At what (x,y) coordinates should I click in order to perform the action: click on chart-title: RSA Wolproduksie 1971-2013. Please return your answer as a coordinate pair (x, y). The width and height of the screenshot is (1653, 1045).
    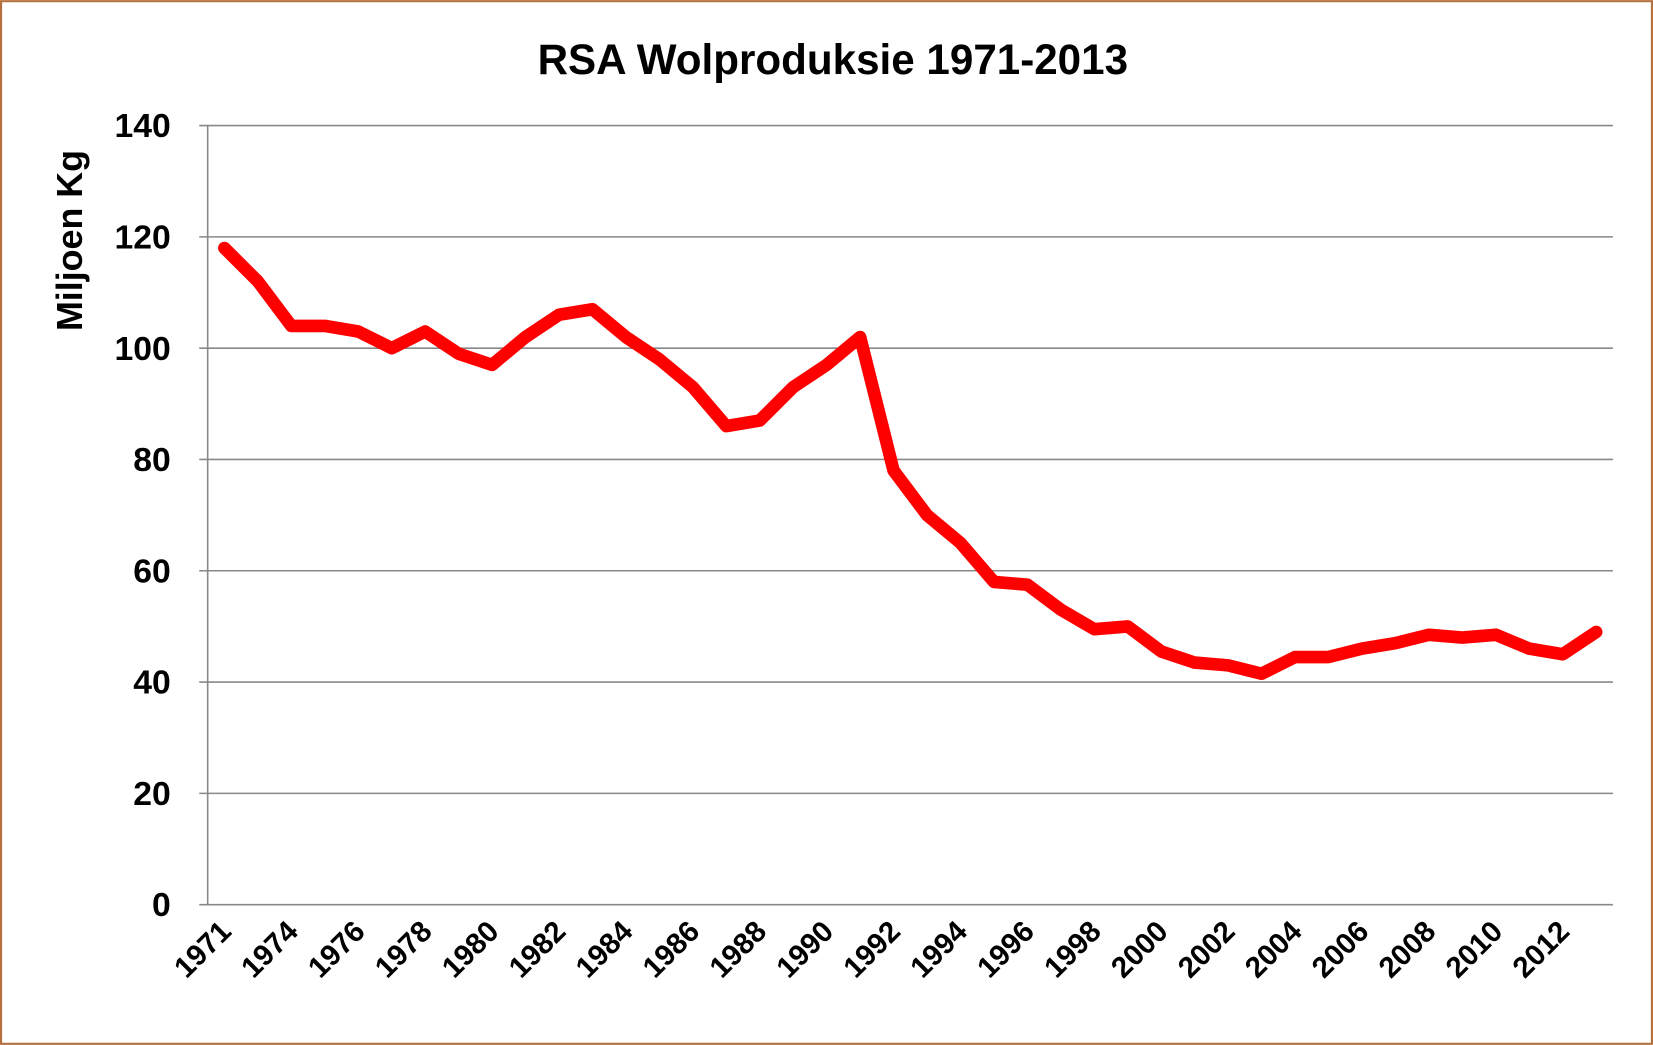
    Looking at the image, I should click on (833, 59).